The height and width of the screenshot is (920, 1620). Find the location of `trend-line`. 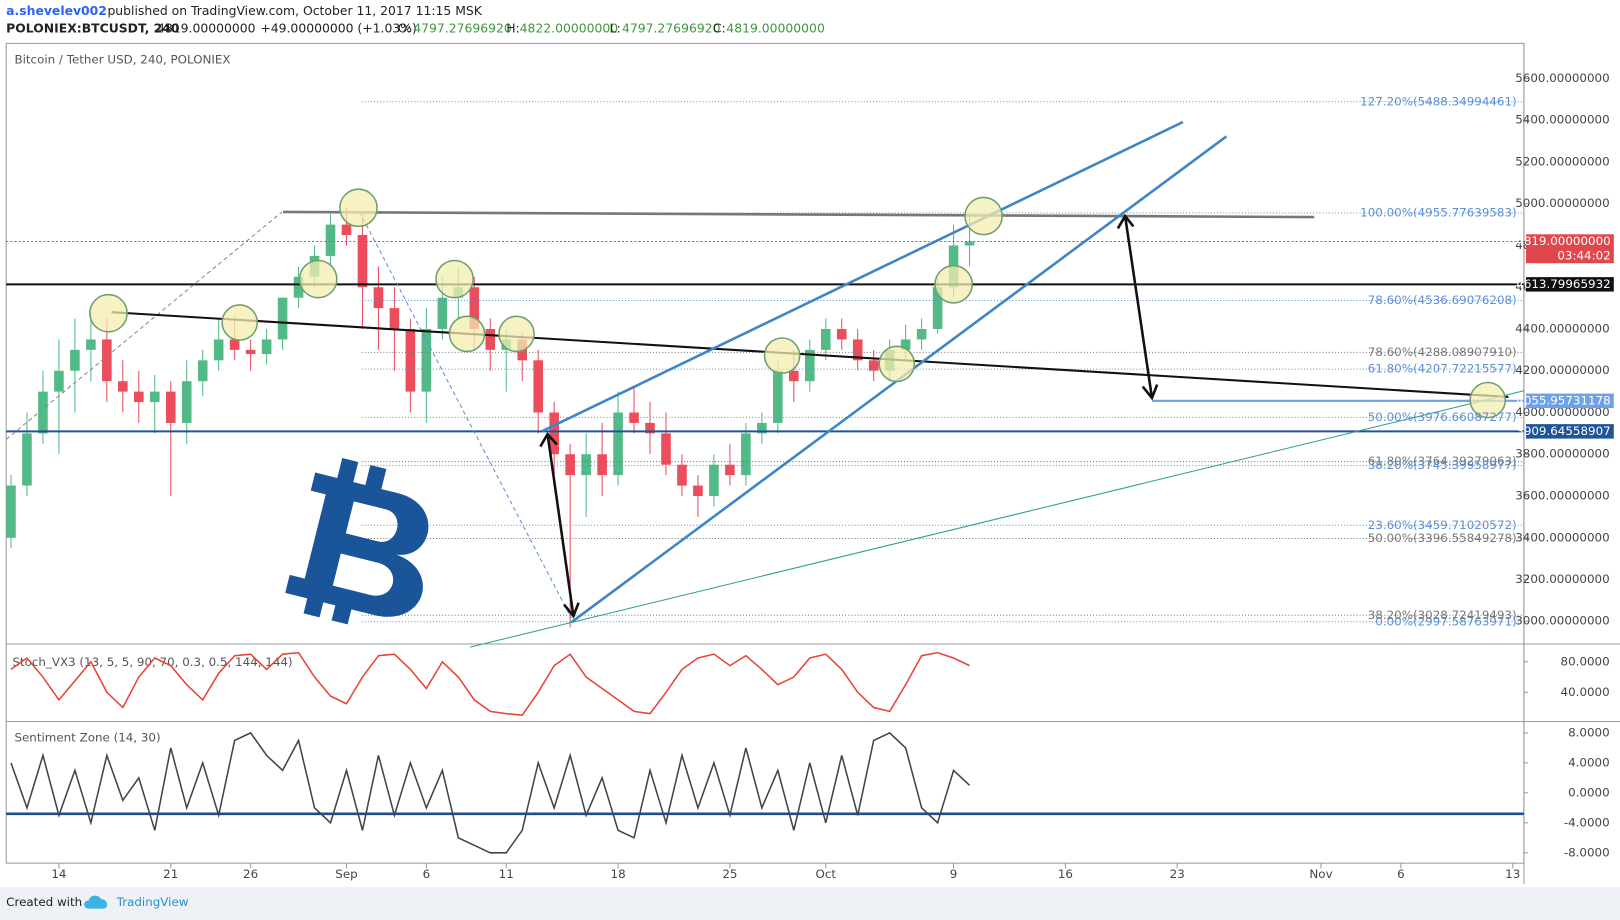

trend-line is located at coordinates (810, 354).